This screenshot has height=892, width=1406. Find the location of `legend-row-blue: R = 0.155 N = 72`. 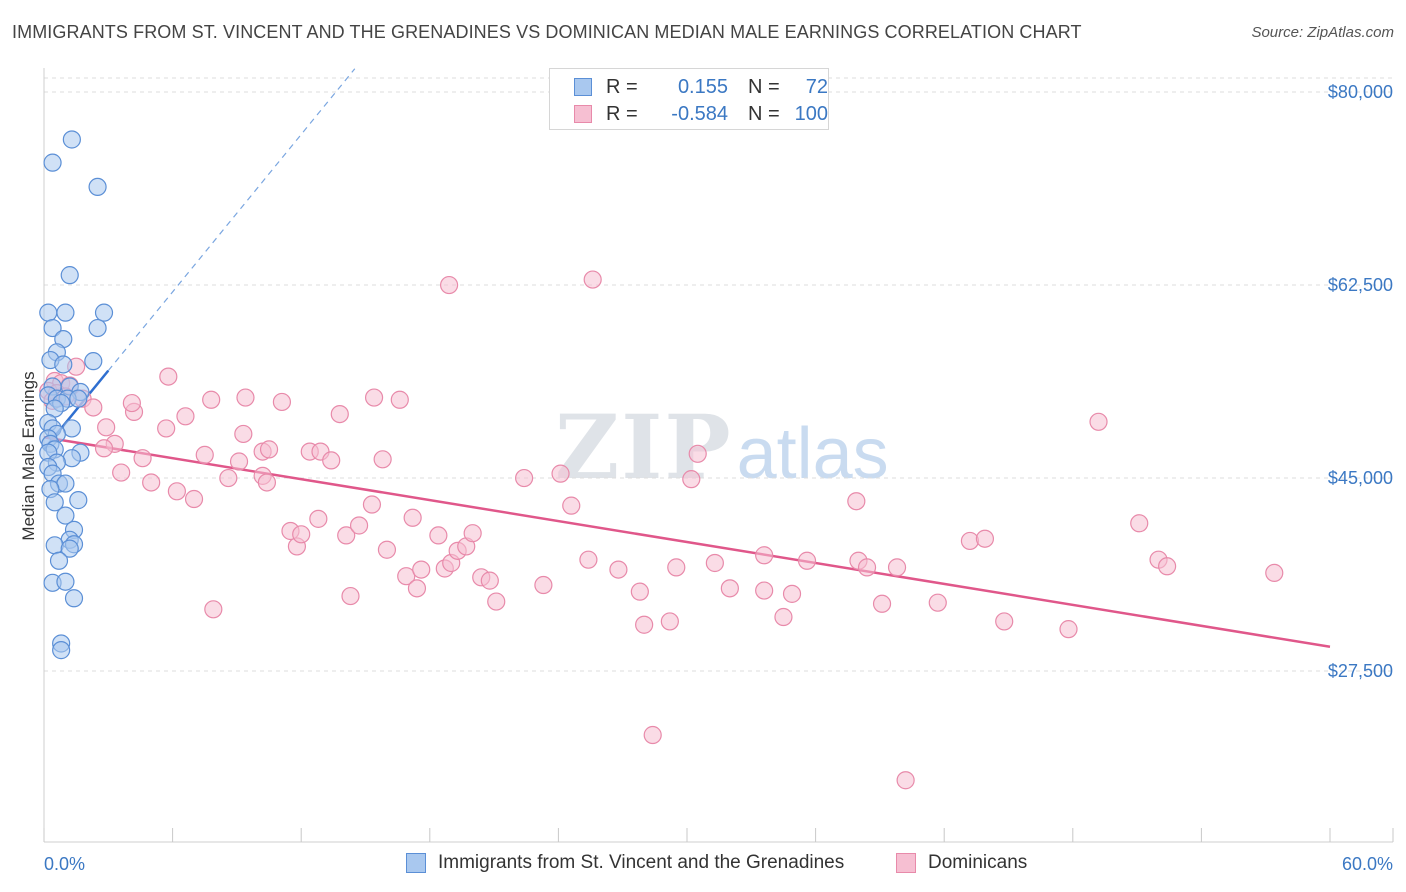

legend-row-blue: R = 0.155 N = 72 is located at coordinates (701, 87).